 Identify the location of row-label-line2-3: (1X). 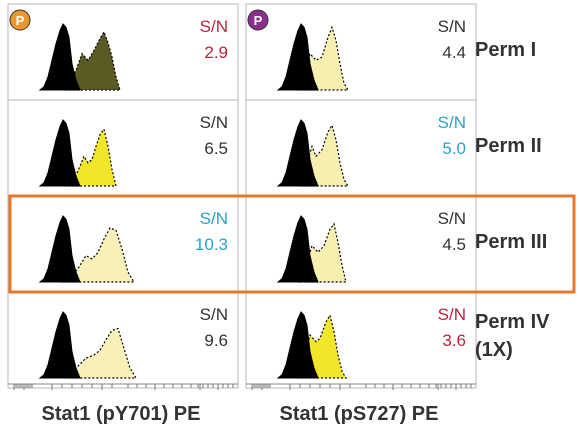
(494, 350).